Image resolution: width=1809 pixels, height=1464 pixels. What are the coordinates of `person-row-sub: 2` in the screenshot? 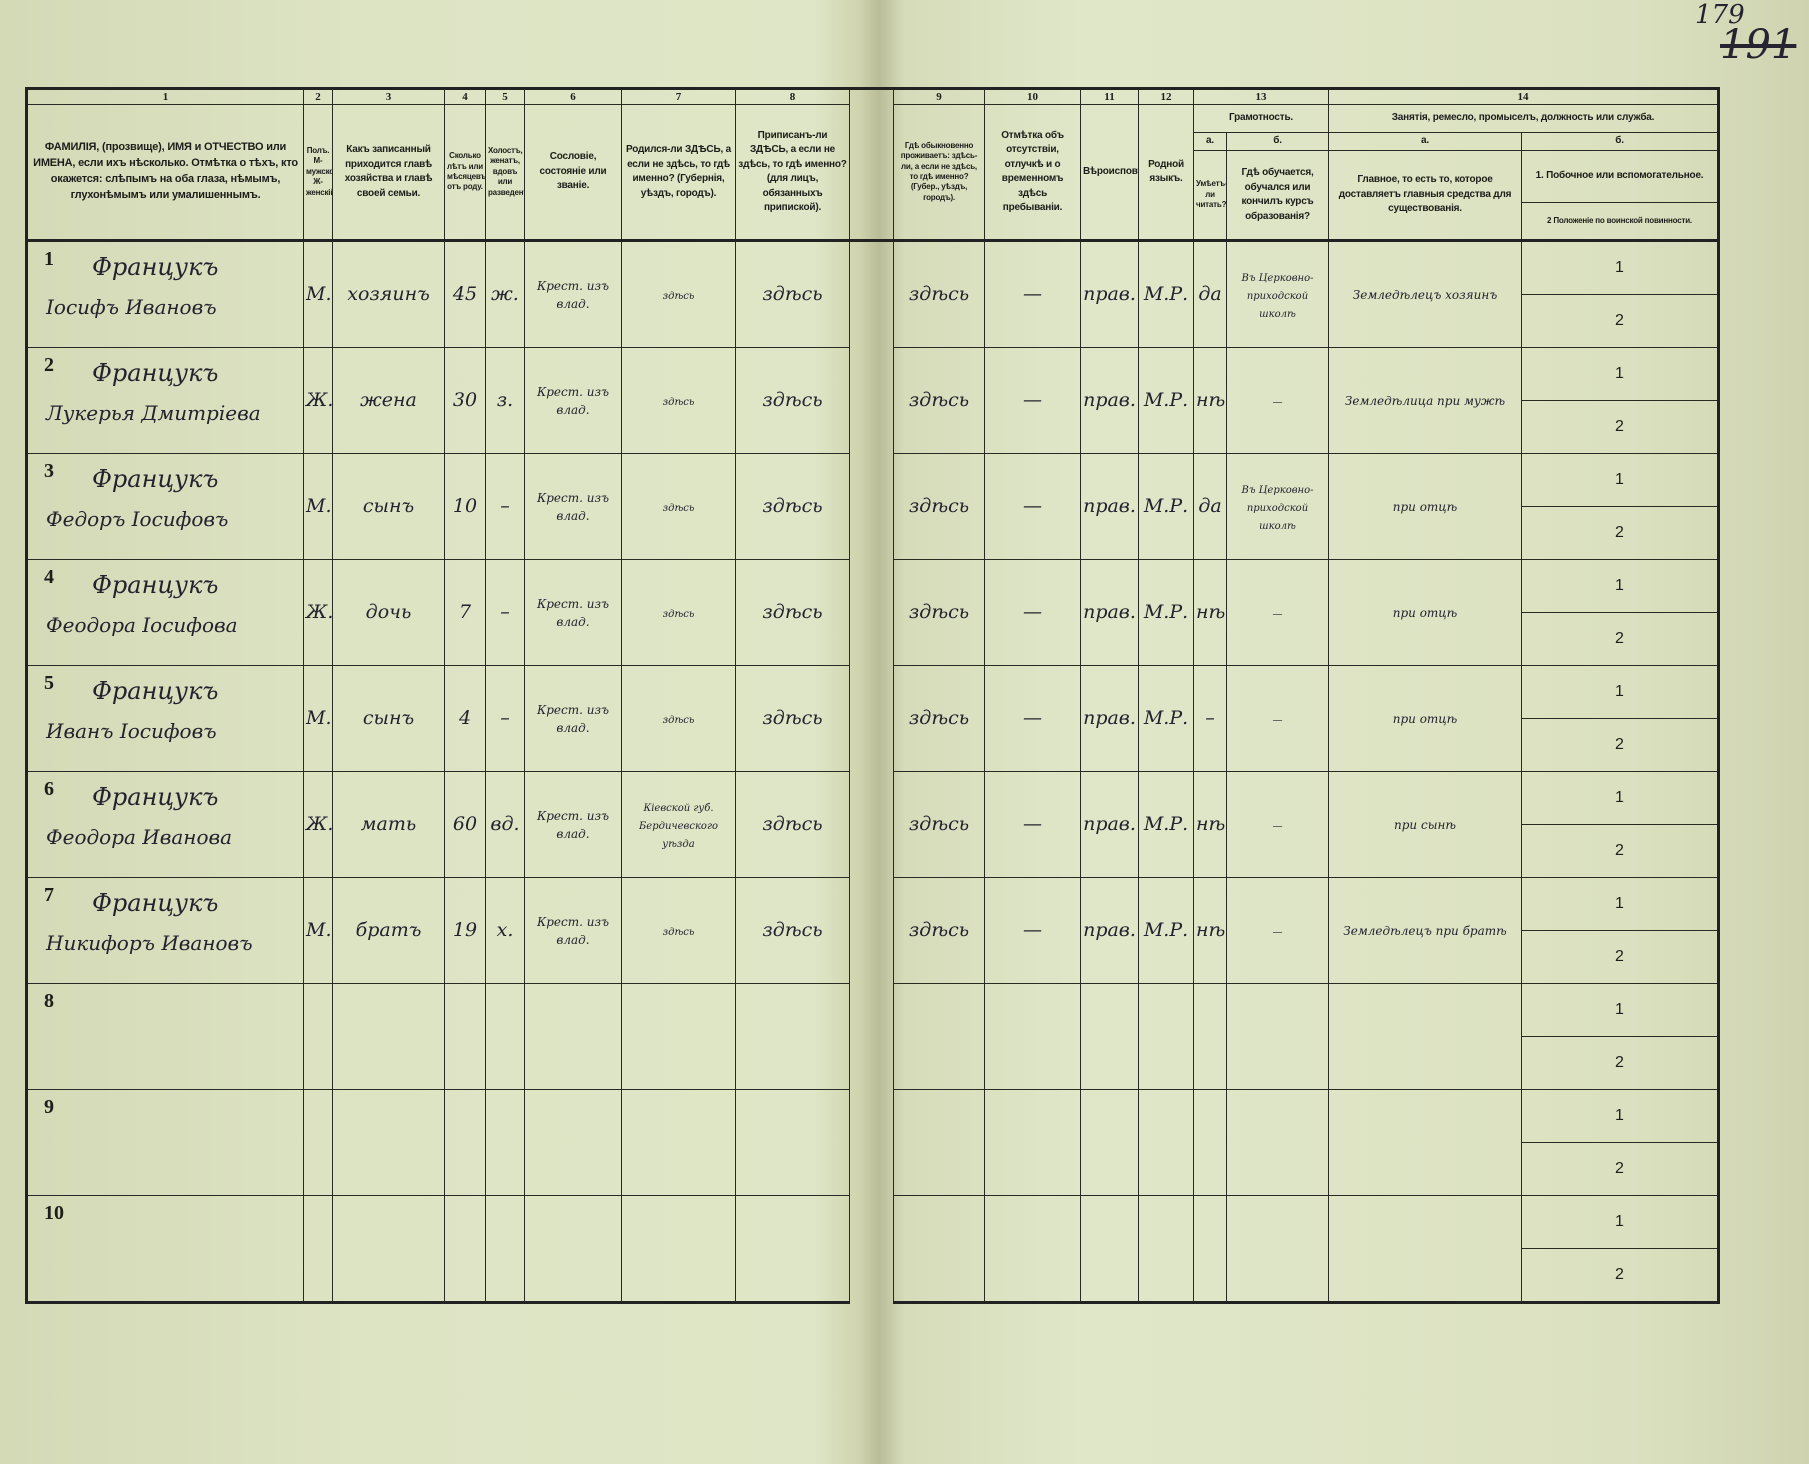 It's located at (873, 321).